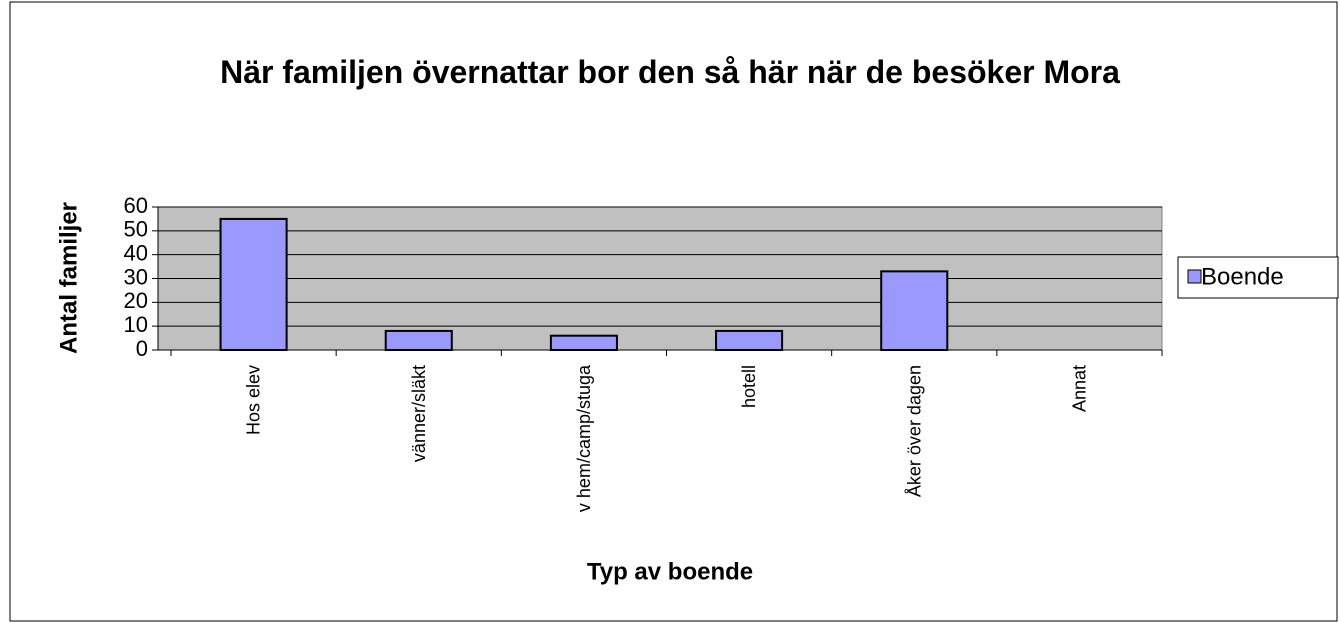 Image resolution: width=1340 pixels, height=623 pixels. Describe the element at coordinates (136, 205) in the screenshot. I see `y-tick-label: 60` at that location.